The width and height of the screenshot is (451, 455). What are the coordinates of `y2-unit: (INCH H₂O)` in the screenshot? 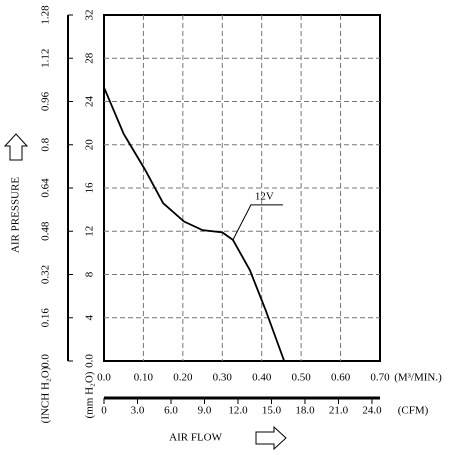 It's located at (46, 394).